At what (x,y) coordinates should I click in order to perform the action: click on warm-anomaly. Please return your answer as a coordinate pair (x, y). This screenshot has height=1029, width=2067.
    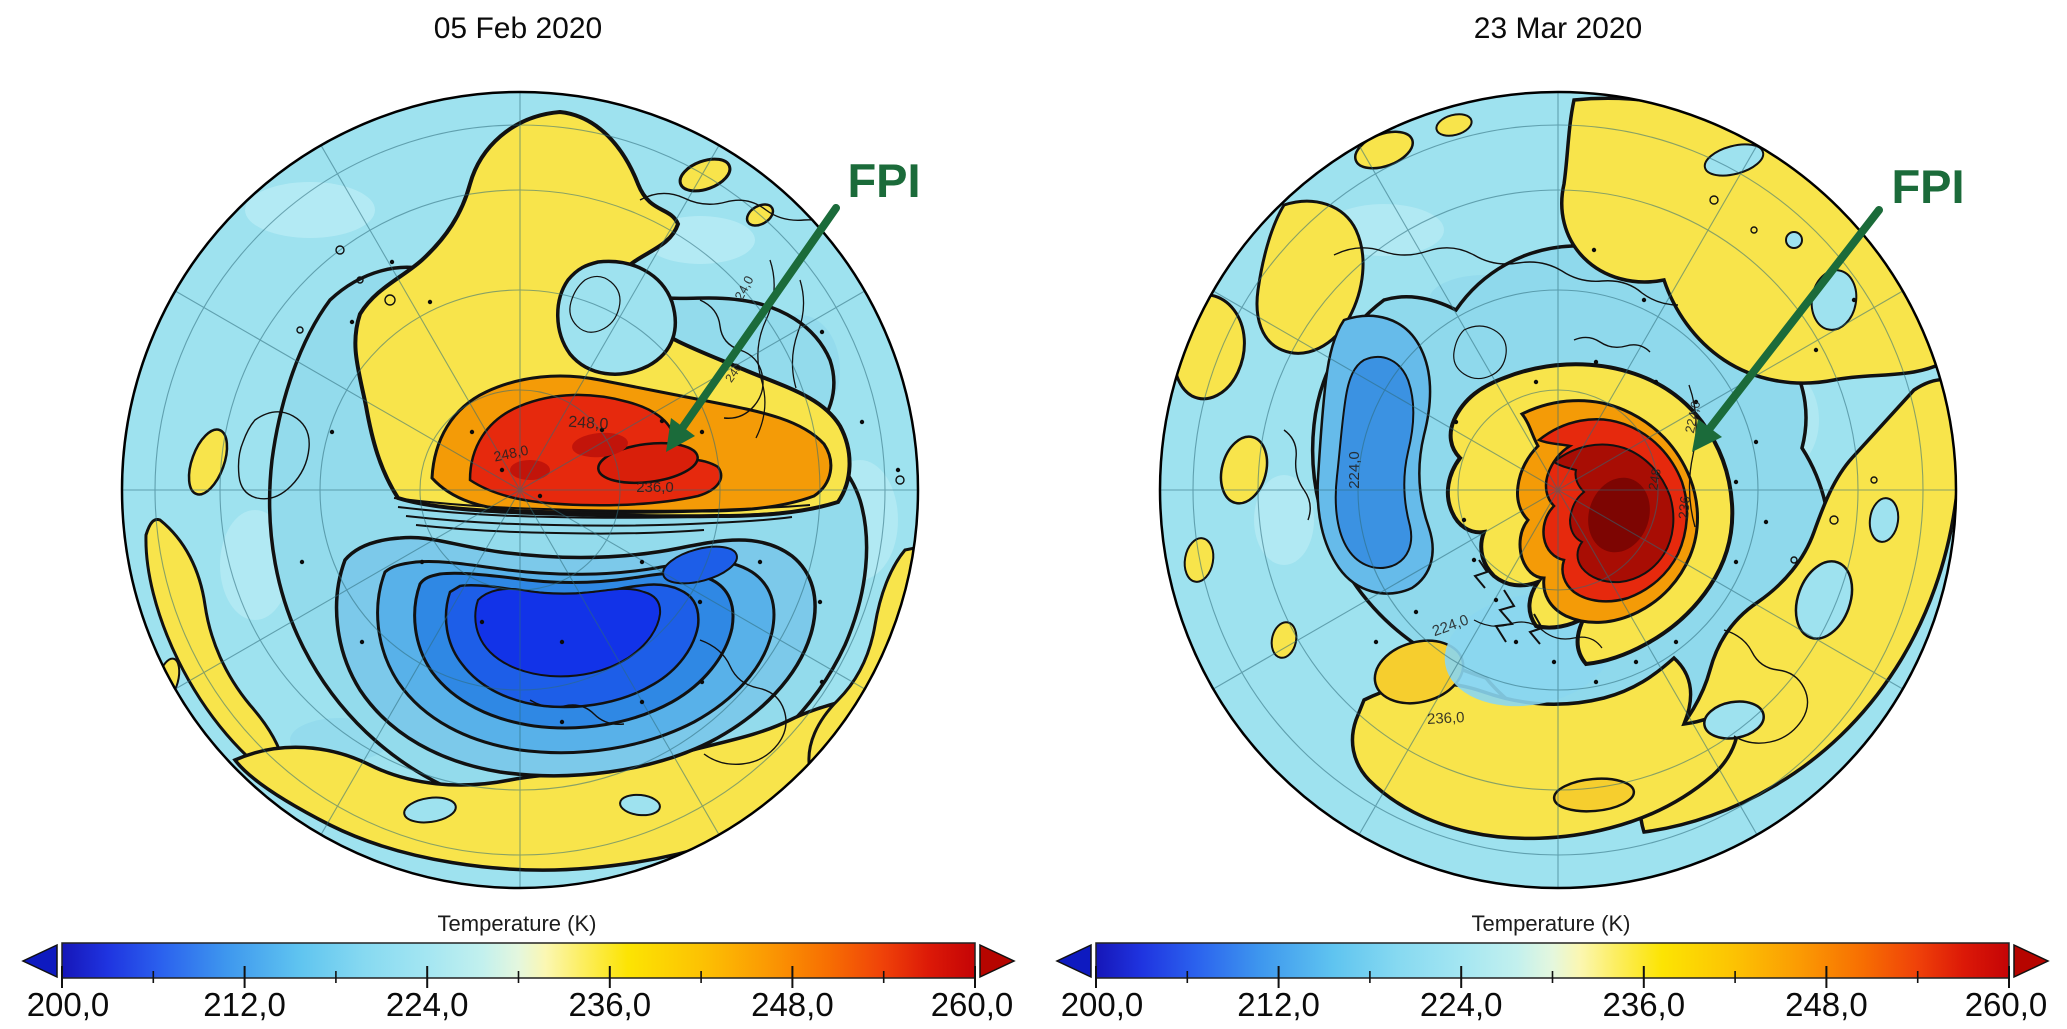
    Looking at the image, I should click on (602, 314).